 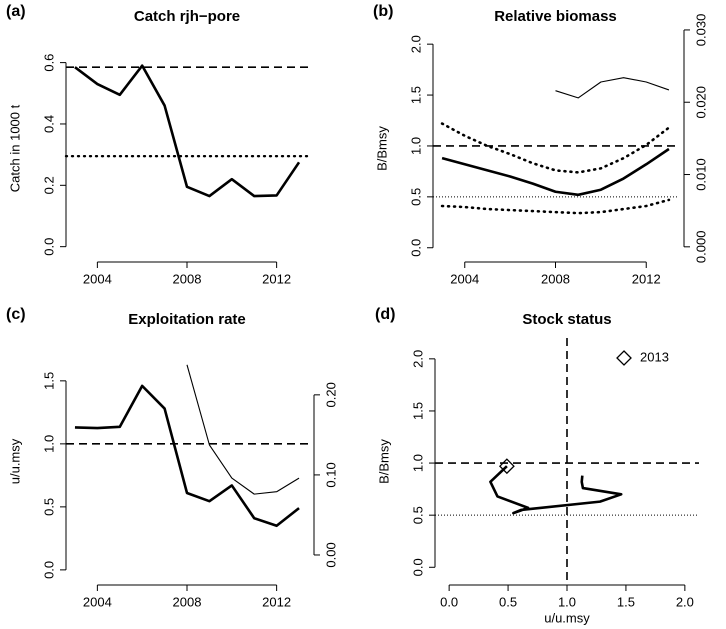 What do you see at coordinates (48, 63) in the screenshot?
I see `y-tick-label: 0.6` at bounding box center [48, 63].